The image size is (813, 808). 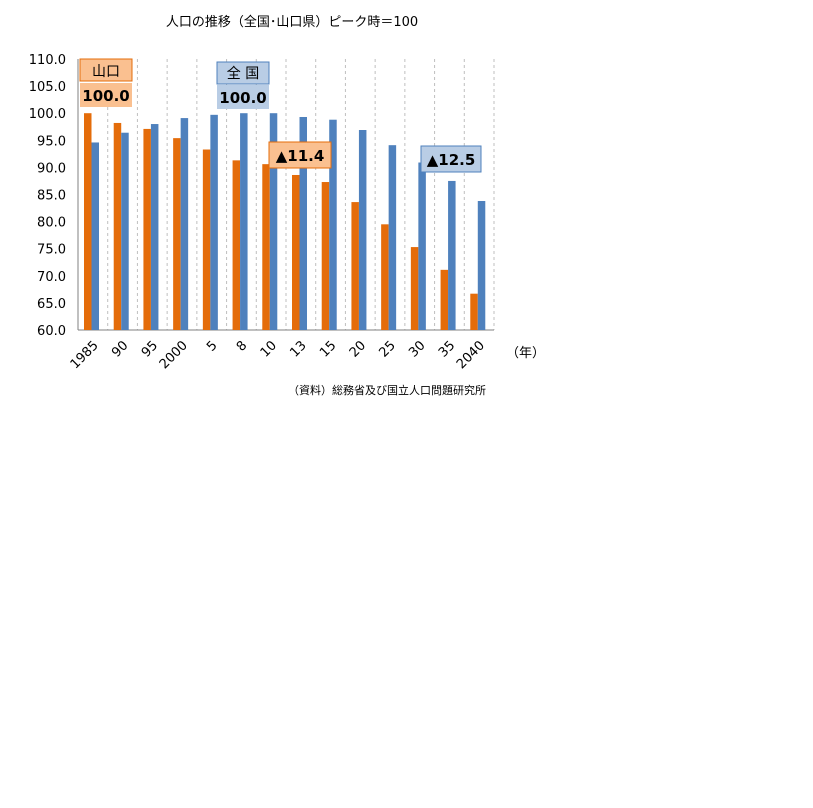 What do you see at coordinates (525, 353) in the screenshot?
I see `x-axis-unit: （年）` at bounding box center [525, 353].